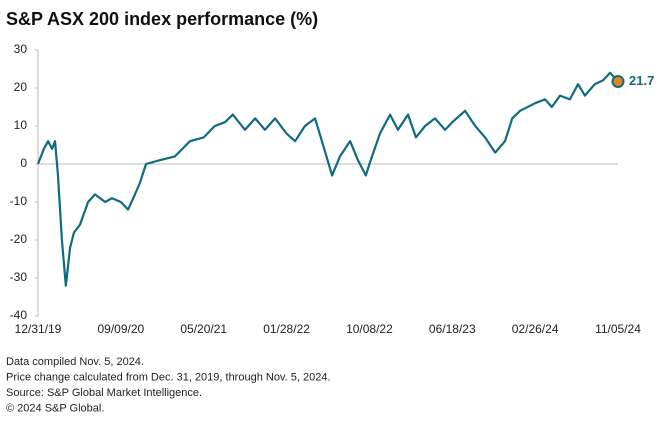 This screenshot has width=660, height=426. What do you see at coordinates (104, 393) in the screenshot?
I see `footnote: Source: S&P Global Market Intelligence.` at bounding box center [104, 393].